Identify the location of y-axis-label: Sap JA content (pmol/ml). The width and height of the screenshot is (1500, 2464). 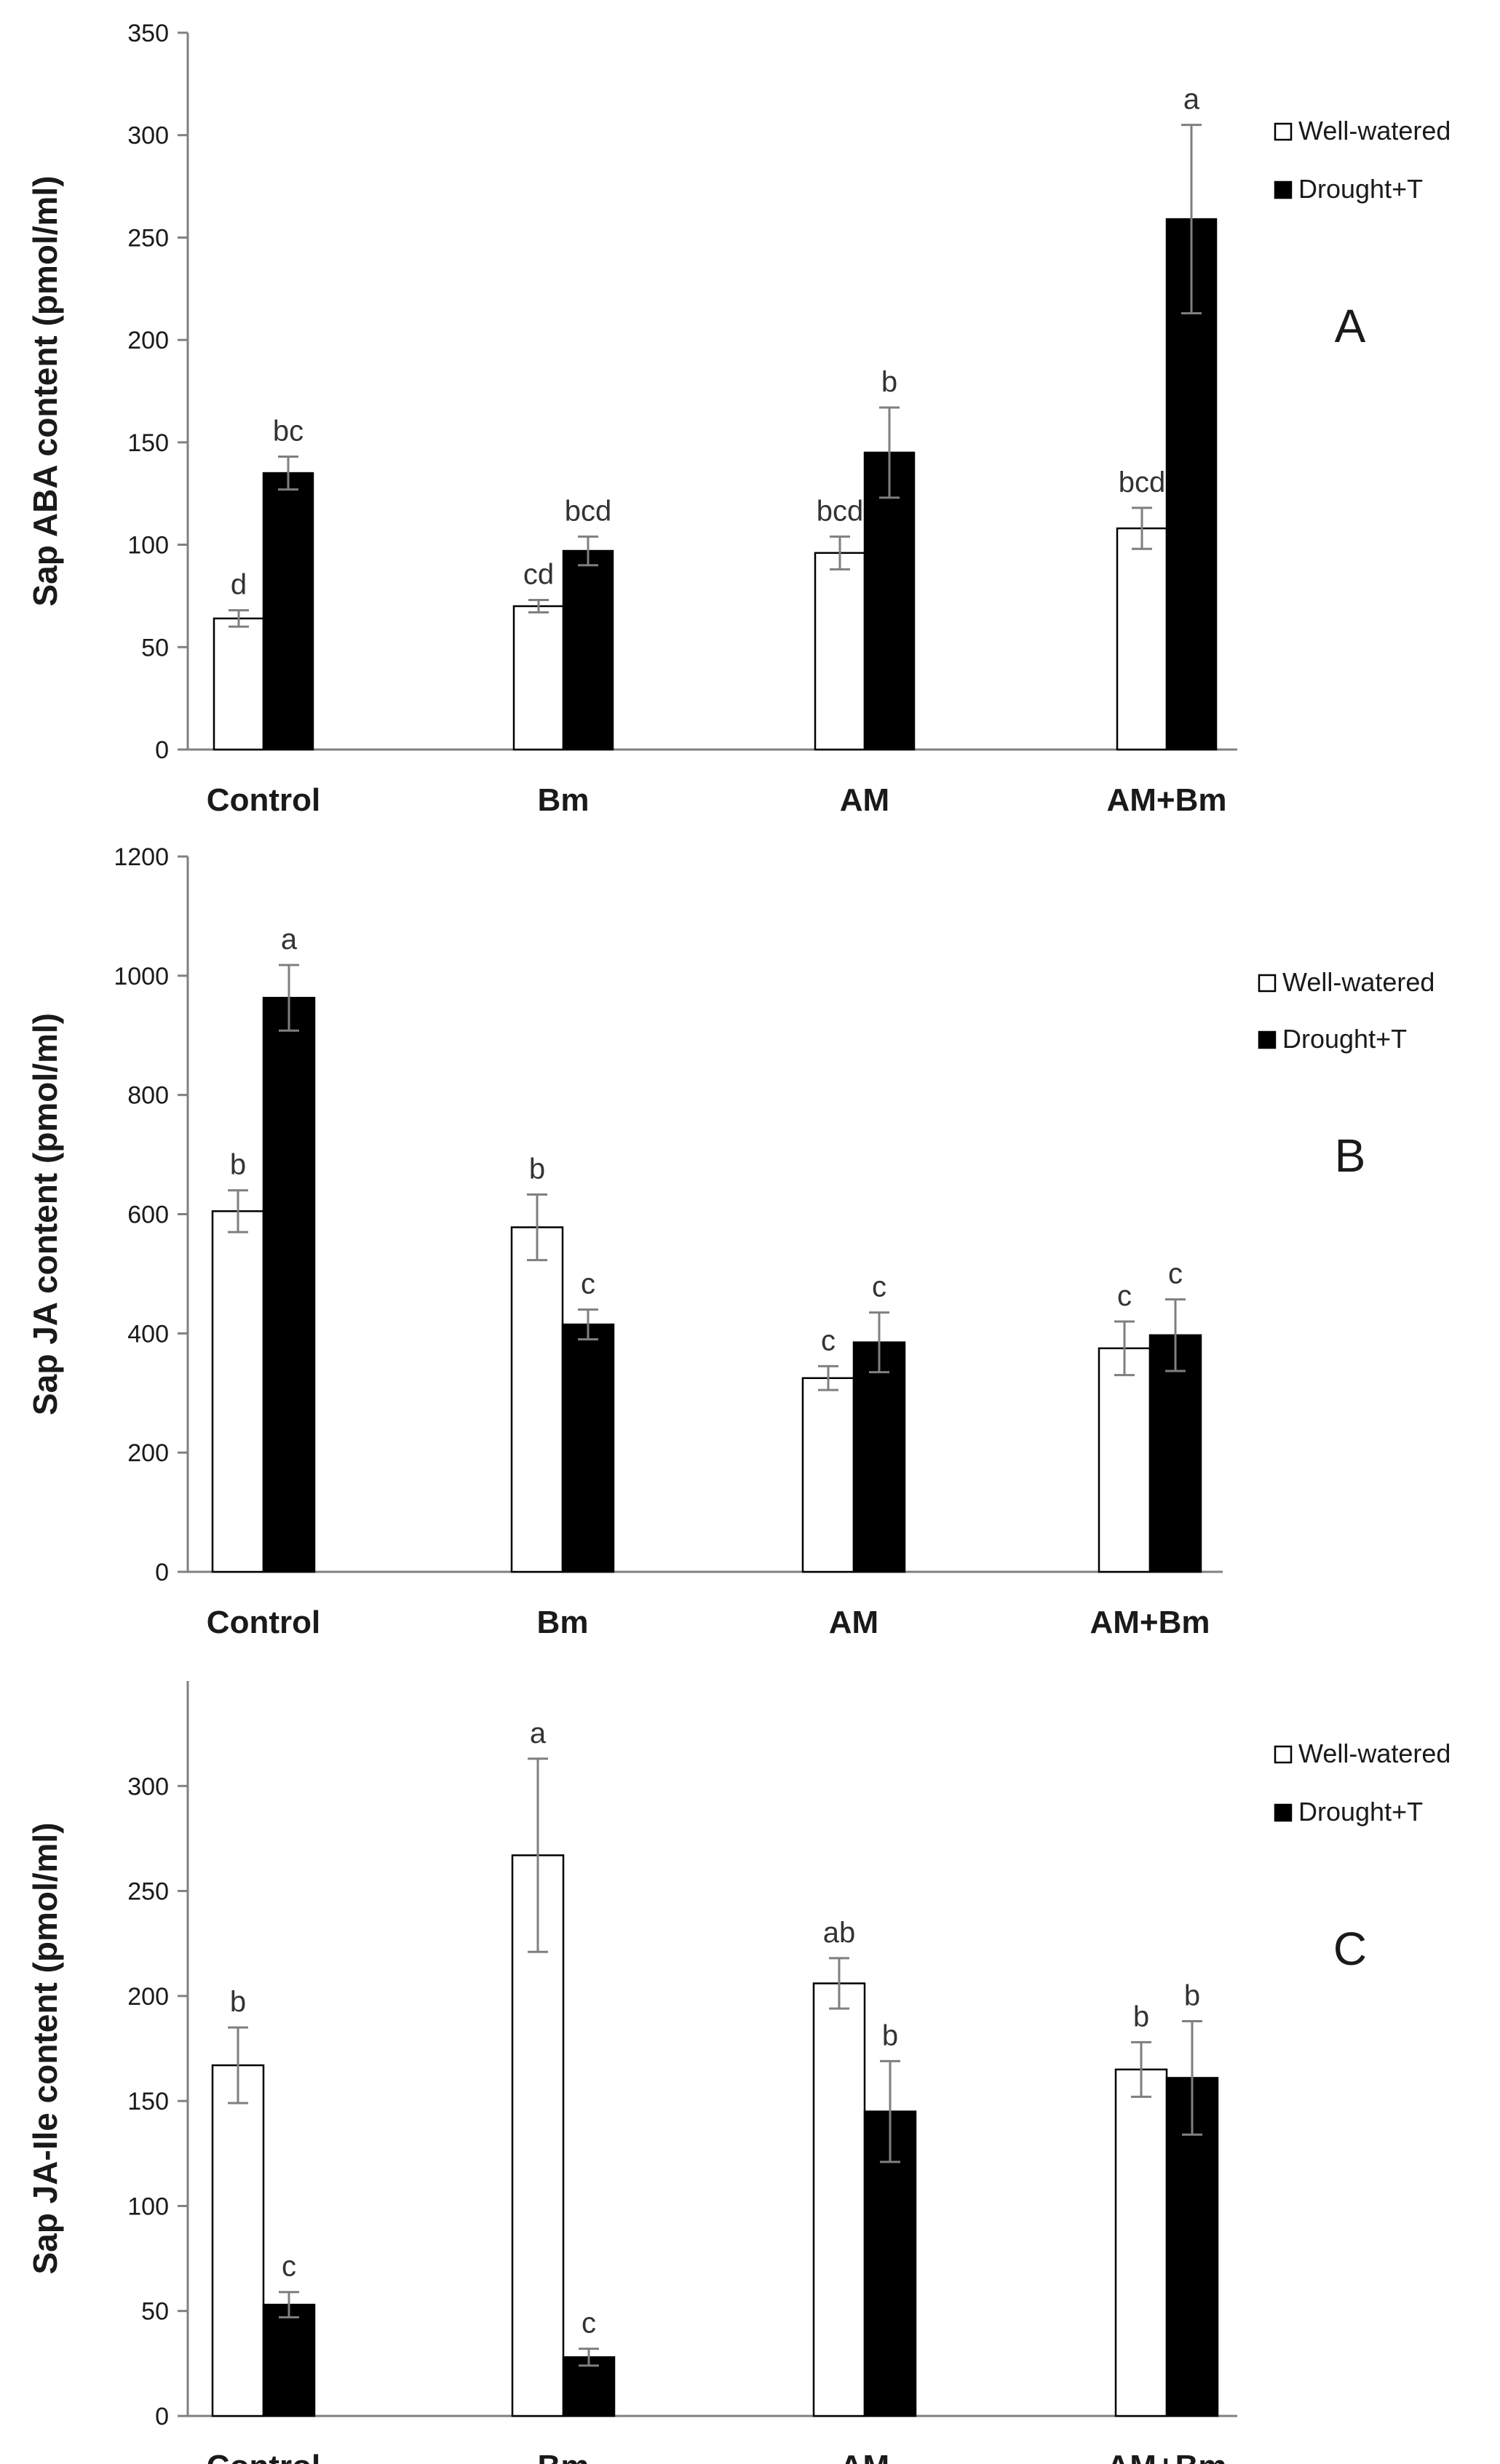
(45, 1214).